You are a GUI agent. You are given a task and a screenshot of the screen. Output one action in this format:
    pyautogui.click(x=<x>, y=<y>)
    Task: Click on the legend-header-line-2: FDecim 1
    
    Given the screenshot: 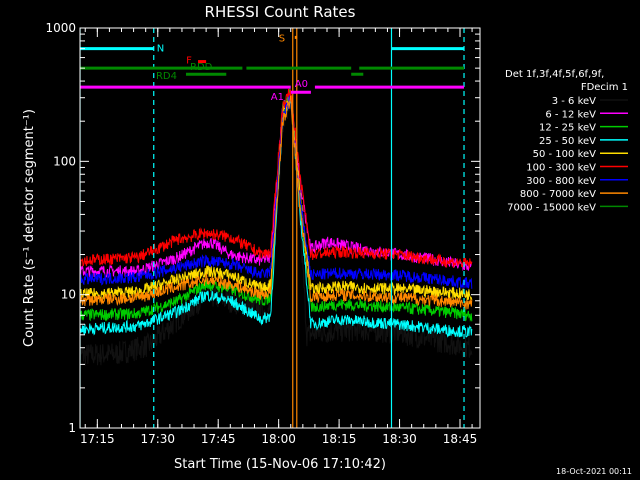 What is the action you would take?
    pyautogui.click(x=604, y=87)
    